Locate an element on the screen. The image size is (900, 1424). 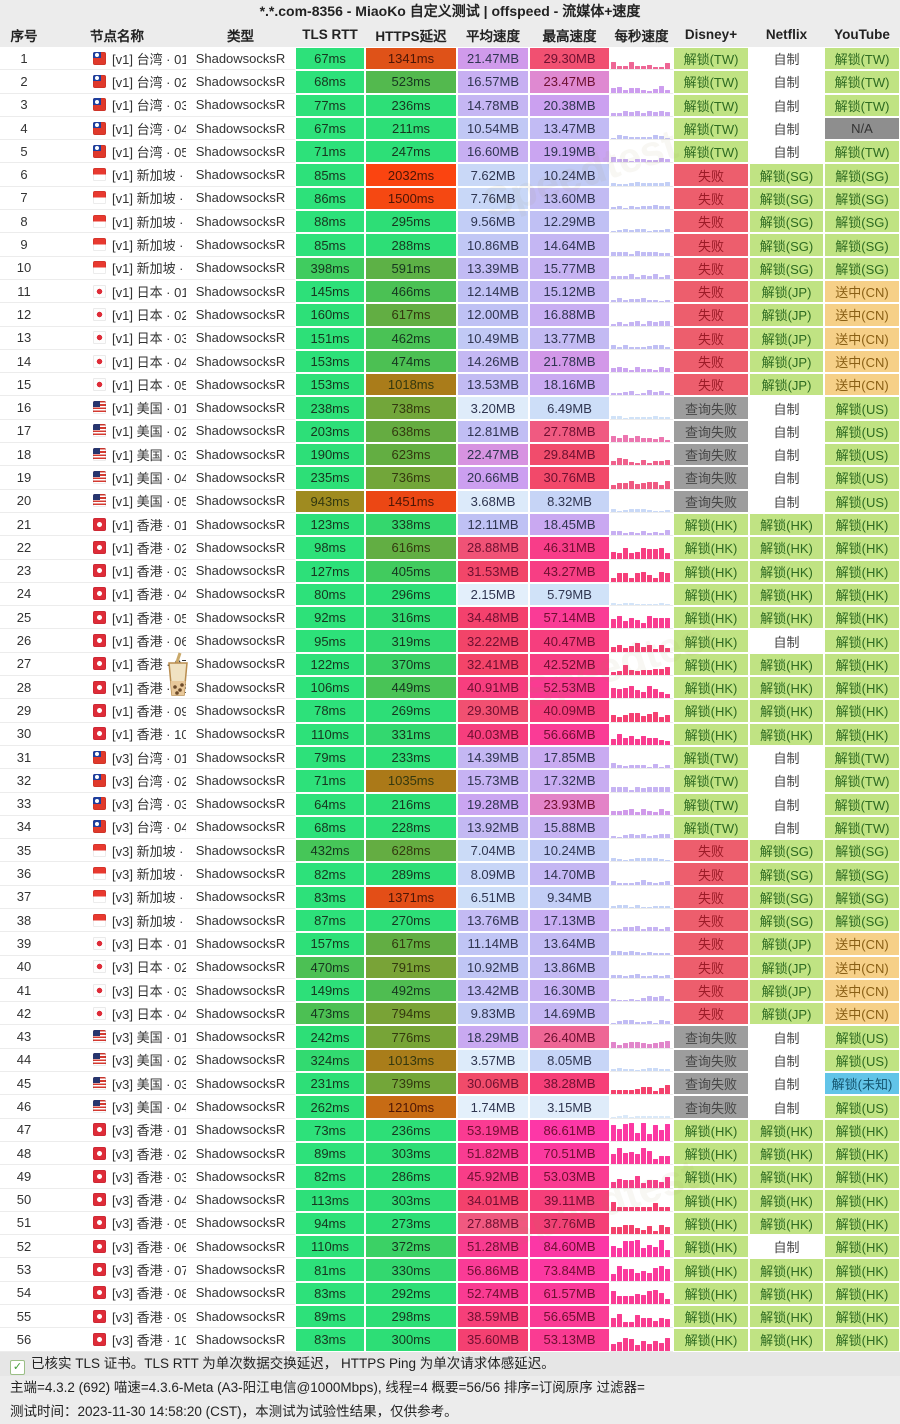
https-delay-cell: 474ms is located at coordinates (411, 361).